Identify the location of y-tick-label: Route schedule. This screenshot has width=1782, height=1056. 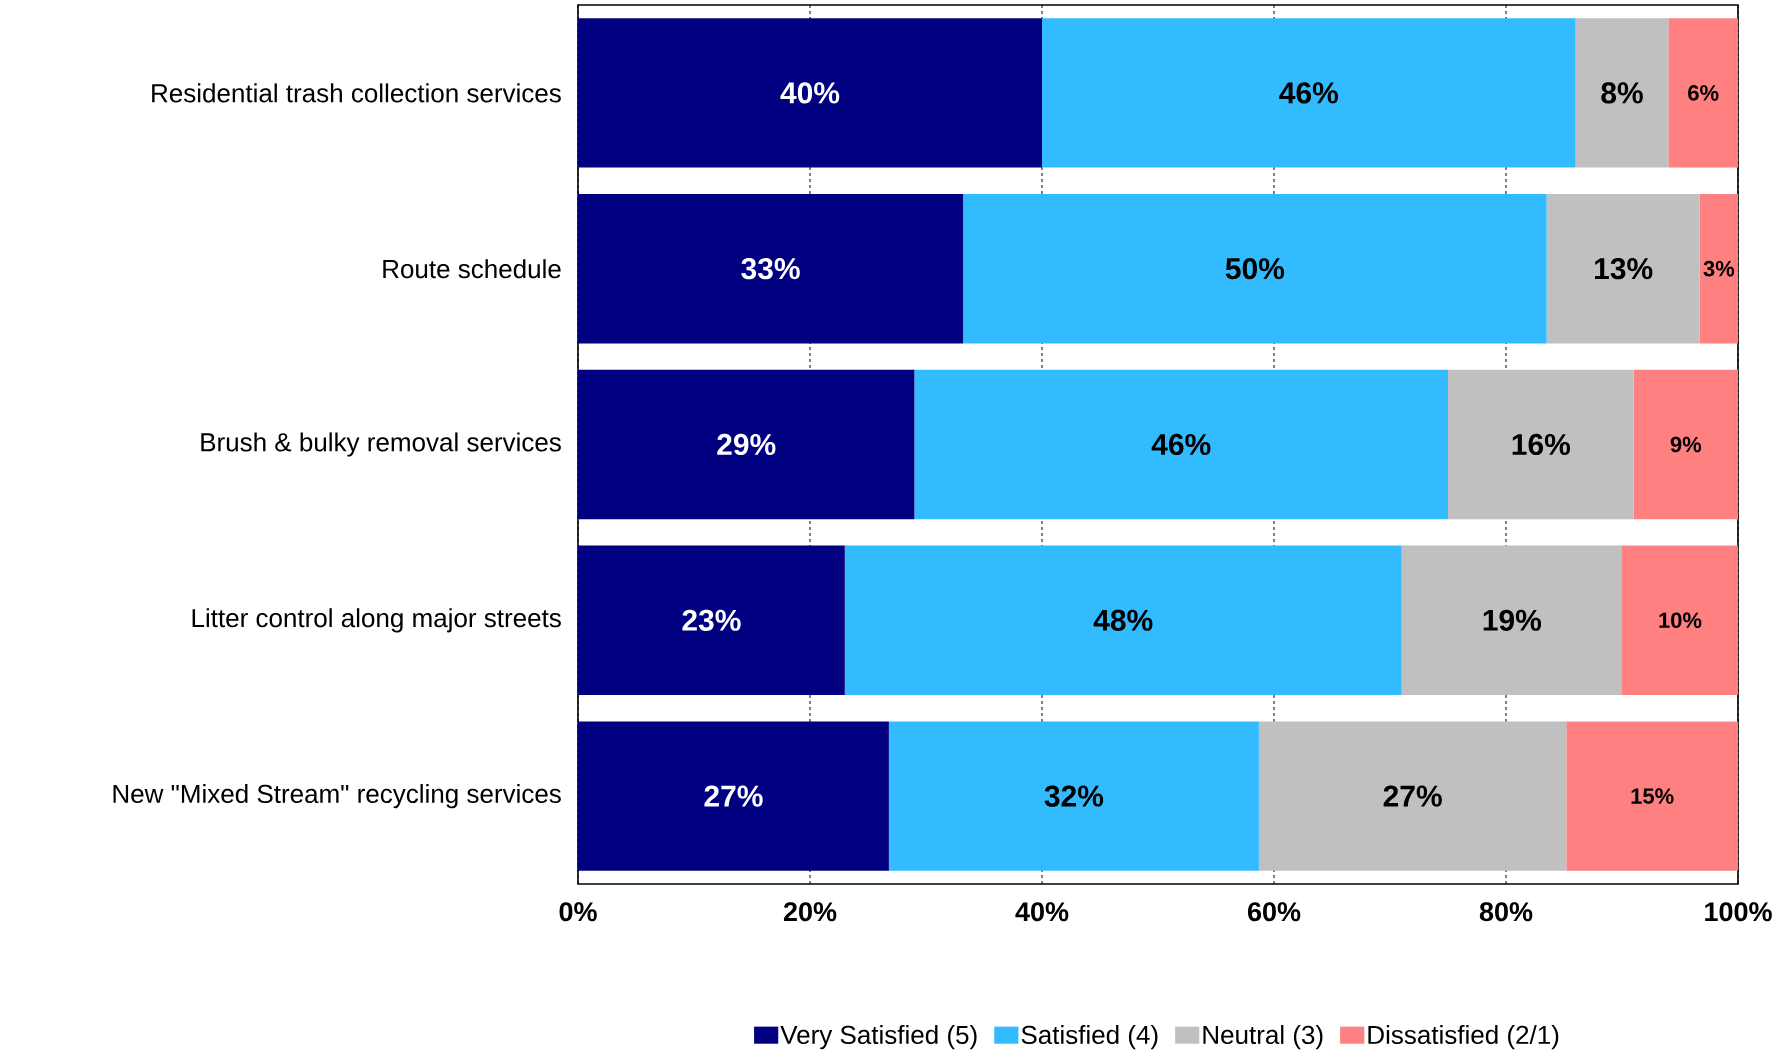
(472, 269).